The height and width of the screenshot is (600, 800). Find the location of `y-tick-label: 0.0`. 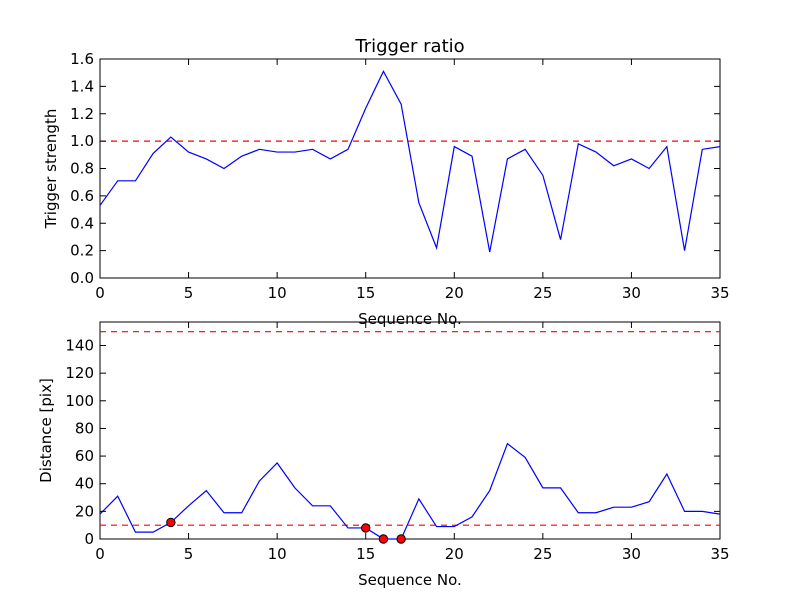

y-tick-label: 0.0 is located at coordinates (82, 278).